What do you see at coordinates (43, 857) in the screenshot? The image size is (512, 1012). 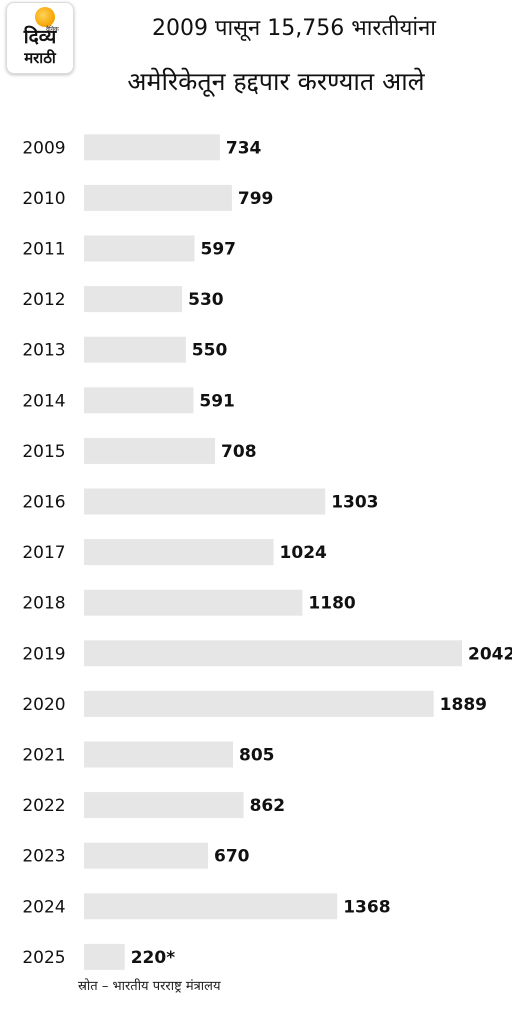 I see `year-label: 2023` at bounding box center [43, 857].